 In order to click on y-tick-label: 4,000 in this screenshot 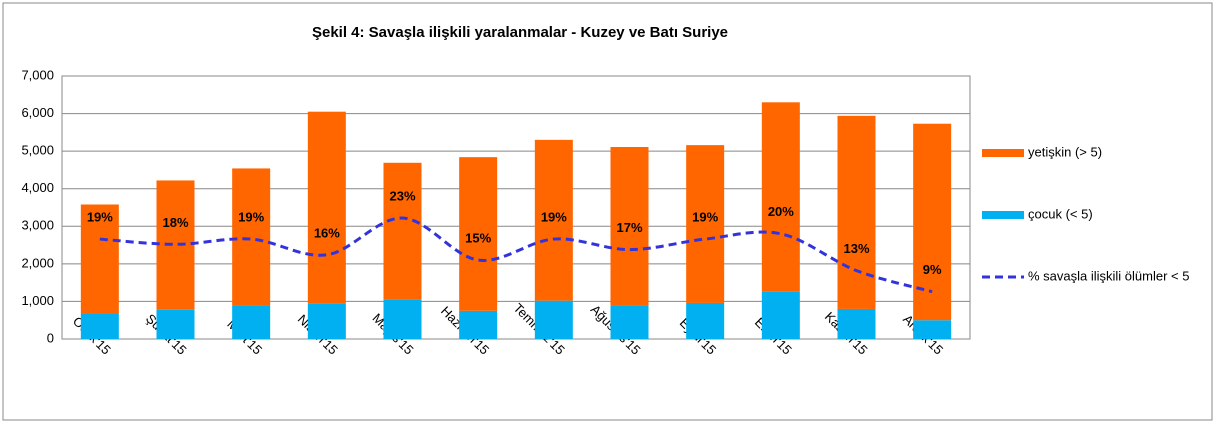, I will do `click(37, 187)`.